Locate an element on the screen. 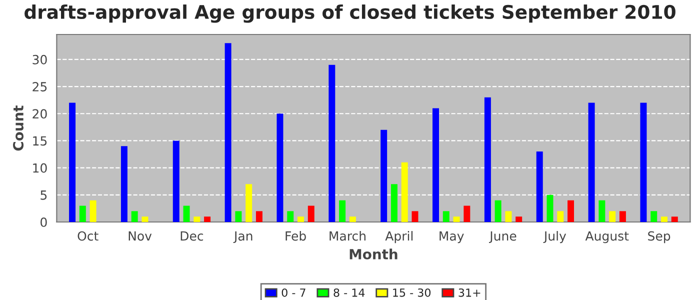  x-tick-label: Jan is located at coordinates (242, 237).